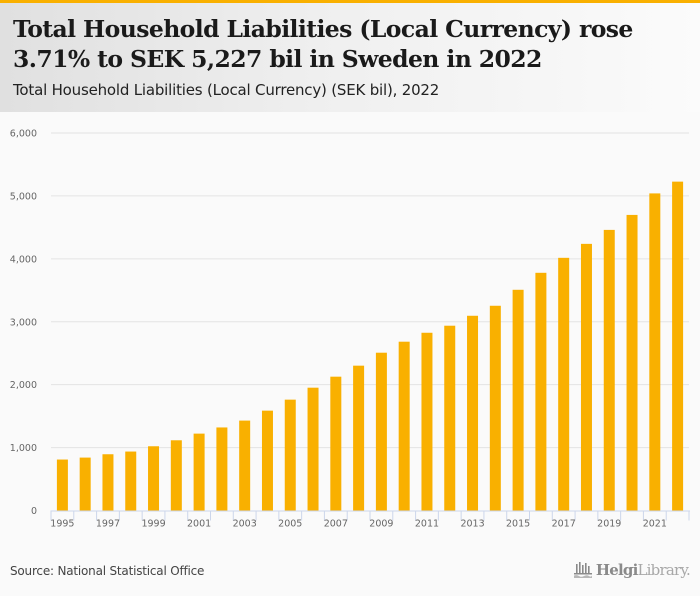 The height and width of the screenshot is (596, 700). Describe the element at coordinates (107, 571) in the screenshot. I see `source-note: Source: National Statistical Office` at that location.